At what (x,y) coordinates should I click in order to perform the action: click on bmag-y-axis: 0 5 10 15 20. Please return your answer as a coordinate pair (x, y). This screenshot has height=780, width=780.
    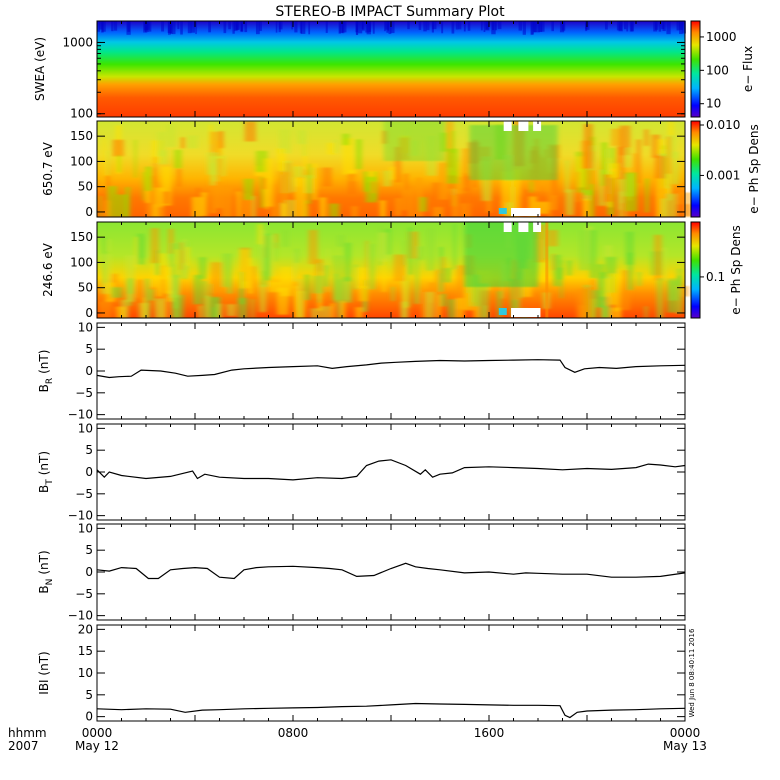
    Looking at the image, I should click on (381, 673).